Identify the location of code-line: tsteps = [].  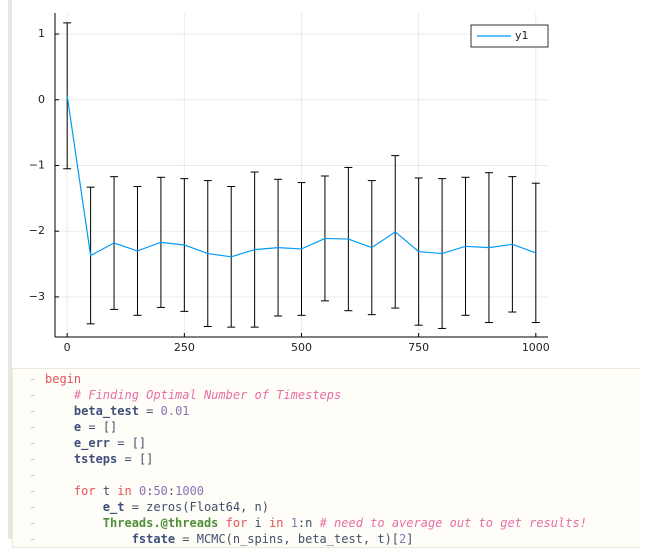
(113, 459).